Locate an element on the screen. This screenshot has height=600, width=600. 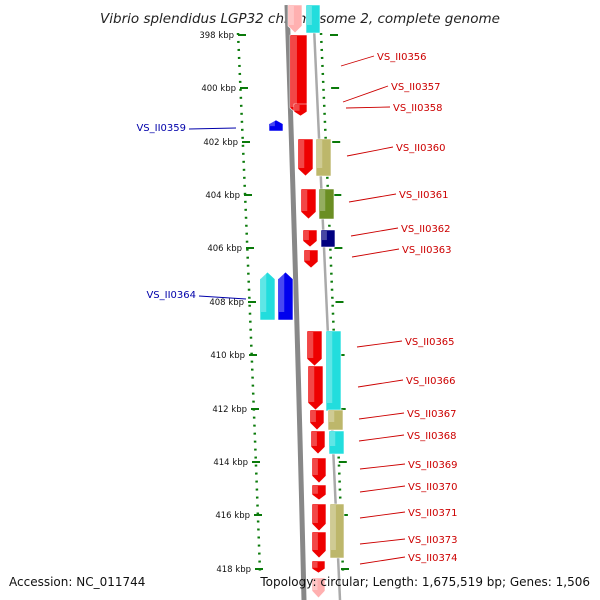
ruler-right-dotted is located at coordinates (332, 302).